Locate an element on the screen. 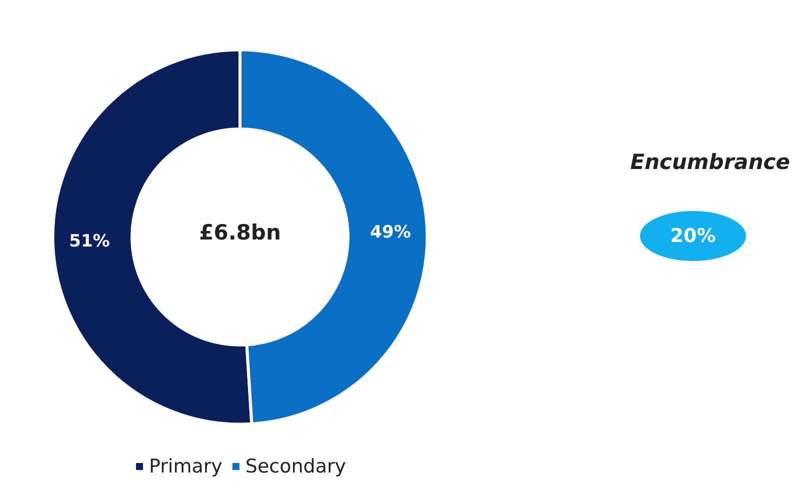  data-label: 49% is located at coordinates (390, 232).